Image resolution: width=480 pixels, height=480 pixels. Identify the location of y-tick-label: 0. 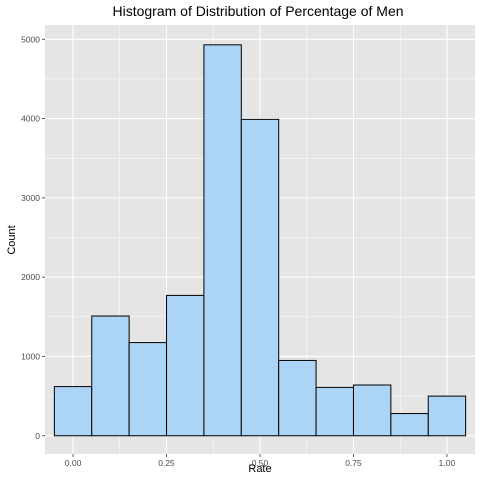
(37, 436).